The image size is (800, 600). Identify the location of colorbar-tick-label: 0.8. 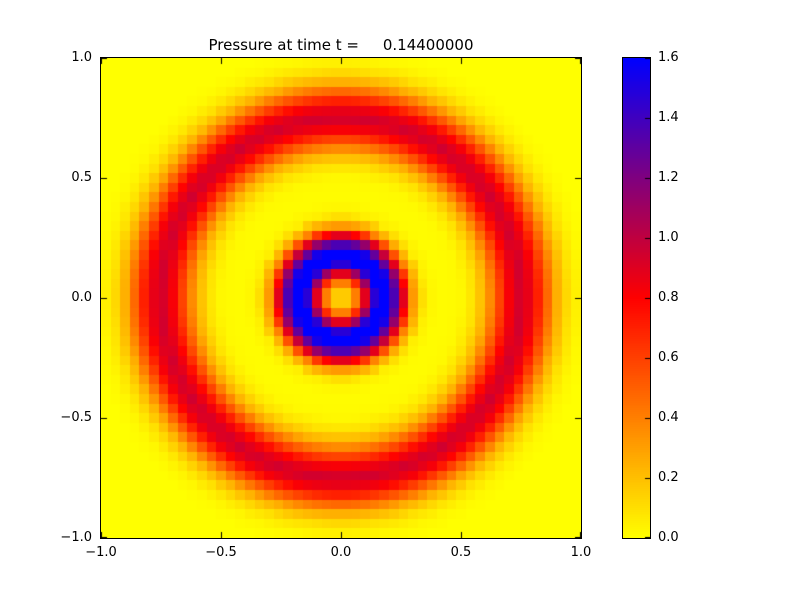
(668, 297).